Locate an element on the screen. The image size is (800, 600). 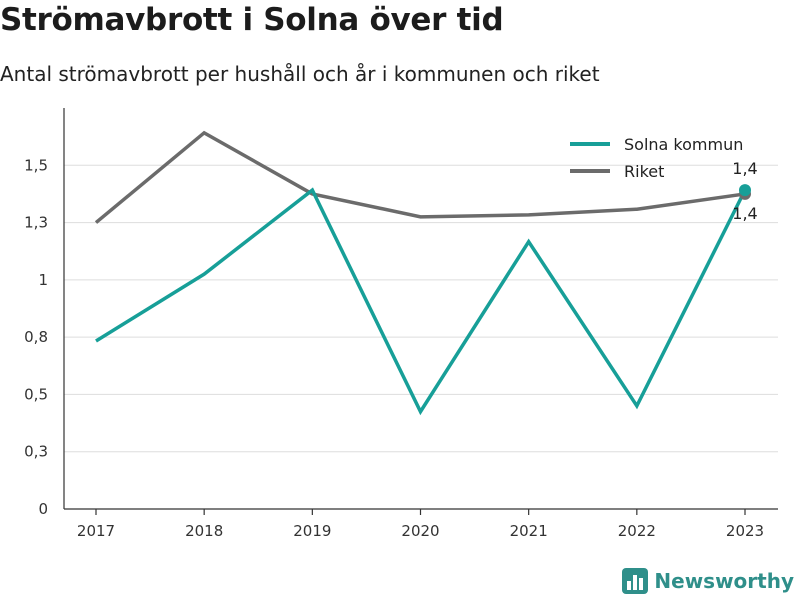
end-point-solna is located at coordinates (745, 190).